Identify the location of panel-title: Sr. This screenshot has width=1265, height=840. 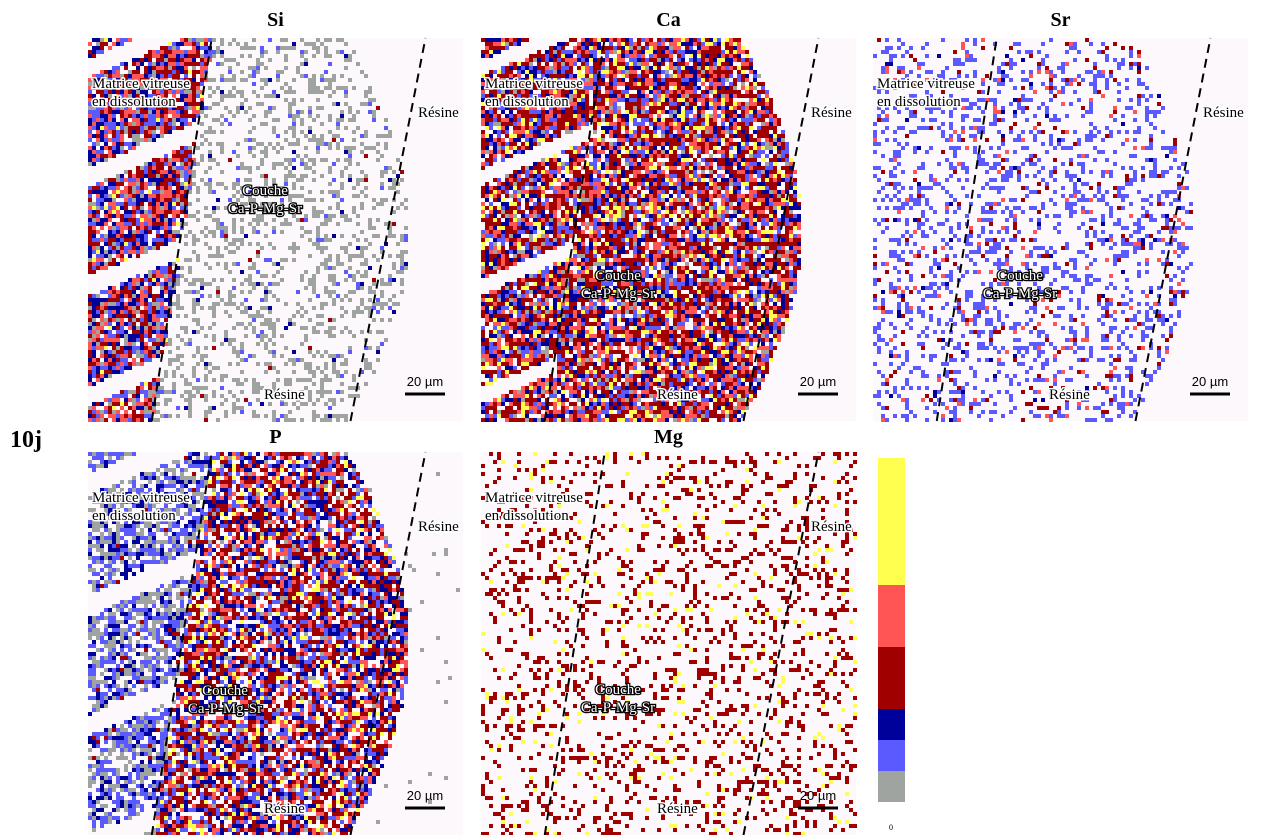
(1061, 20).